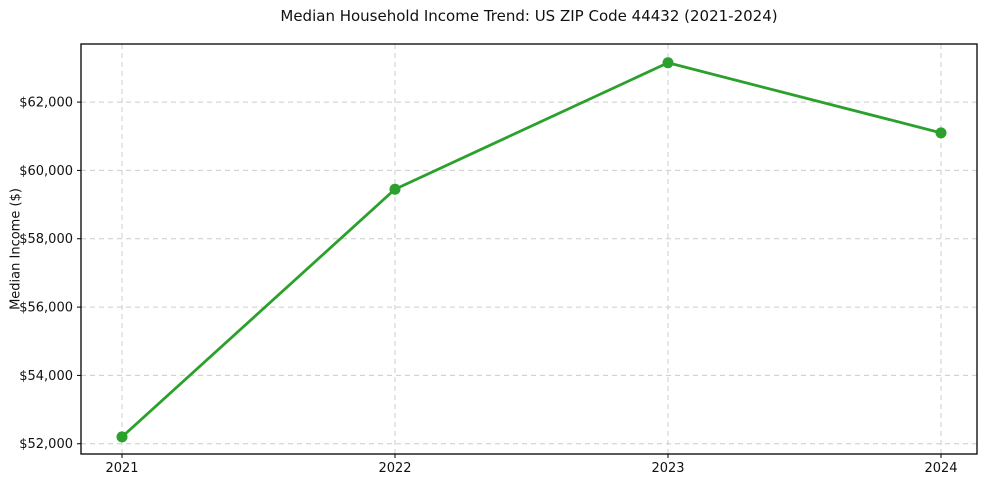 The height and width of the screenshot is (490, 989). Describe the element at coordinates (667, 468) in the screenshot. I see `x-tick-label: 2023` at that location.